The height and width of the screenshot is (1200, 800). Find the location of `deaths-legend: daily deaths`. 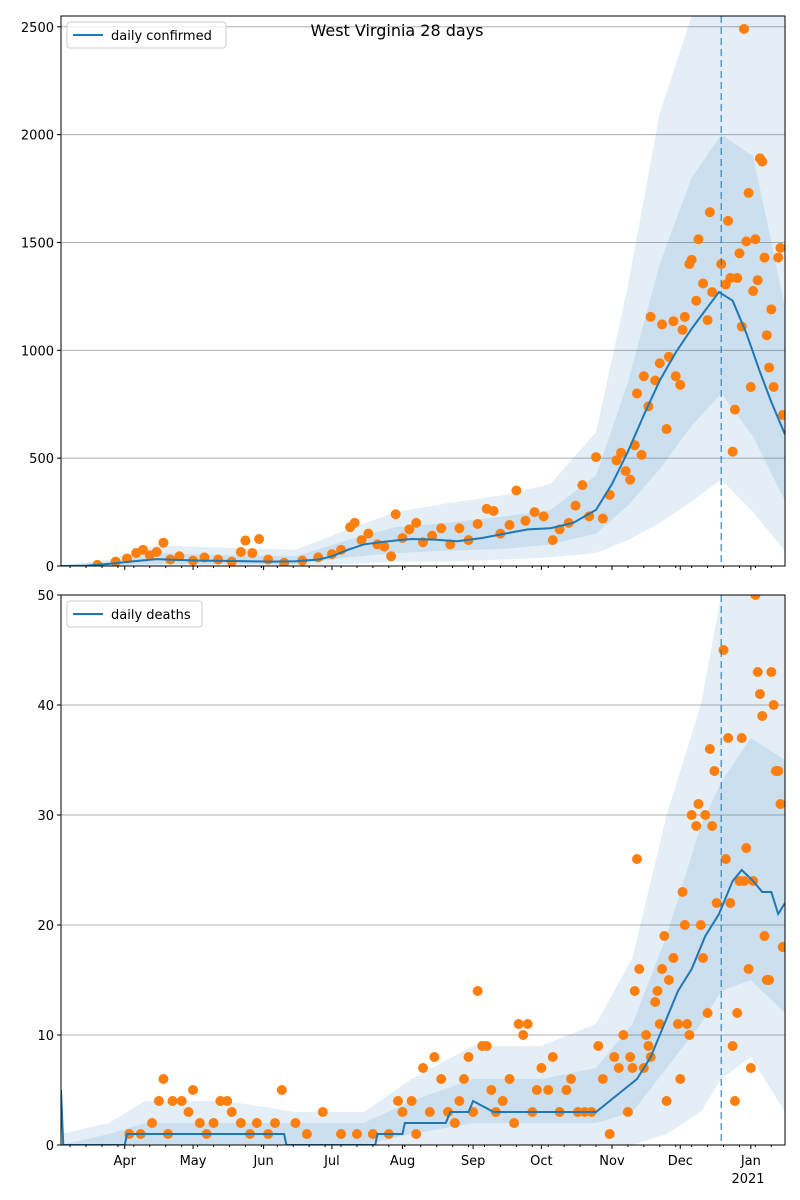

deaths-legend: daily deaths is located at coordinates (134, 614).